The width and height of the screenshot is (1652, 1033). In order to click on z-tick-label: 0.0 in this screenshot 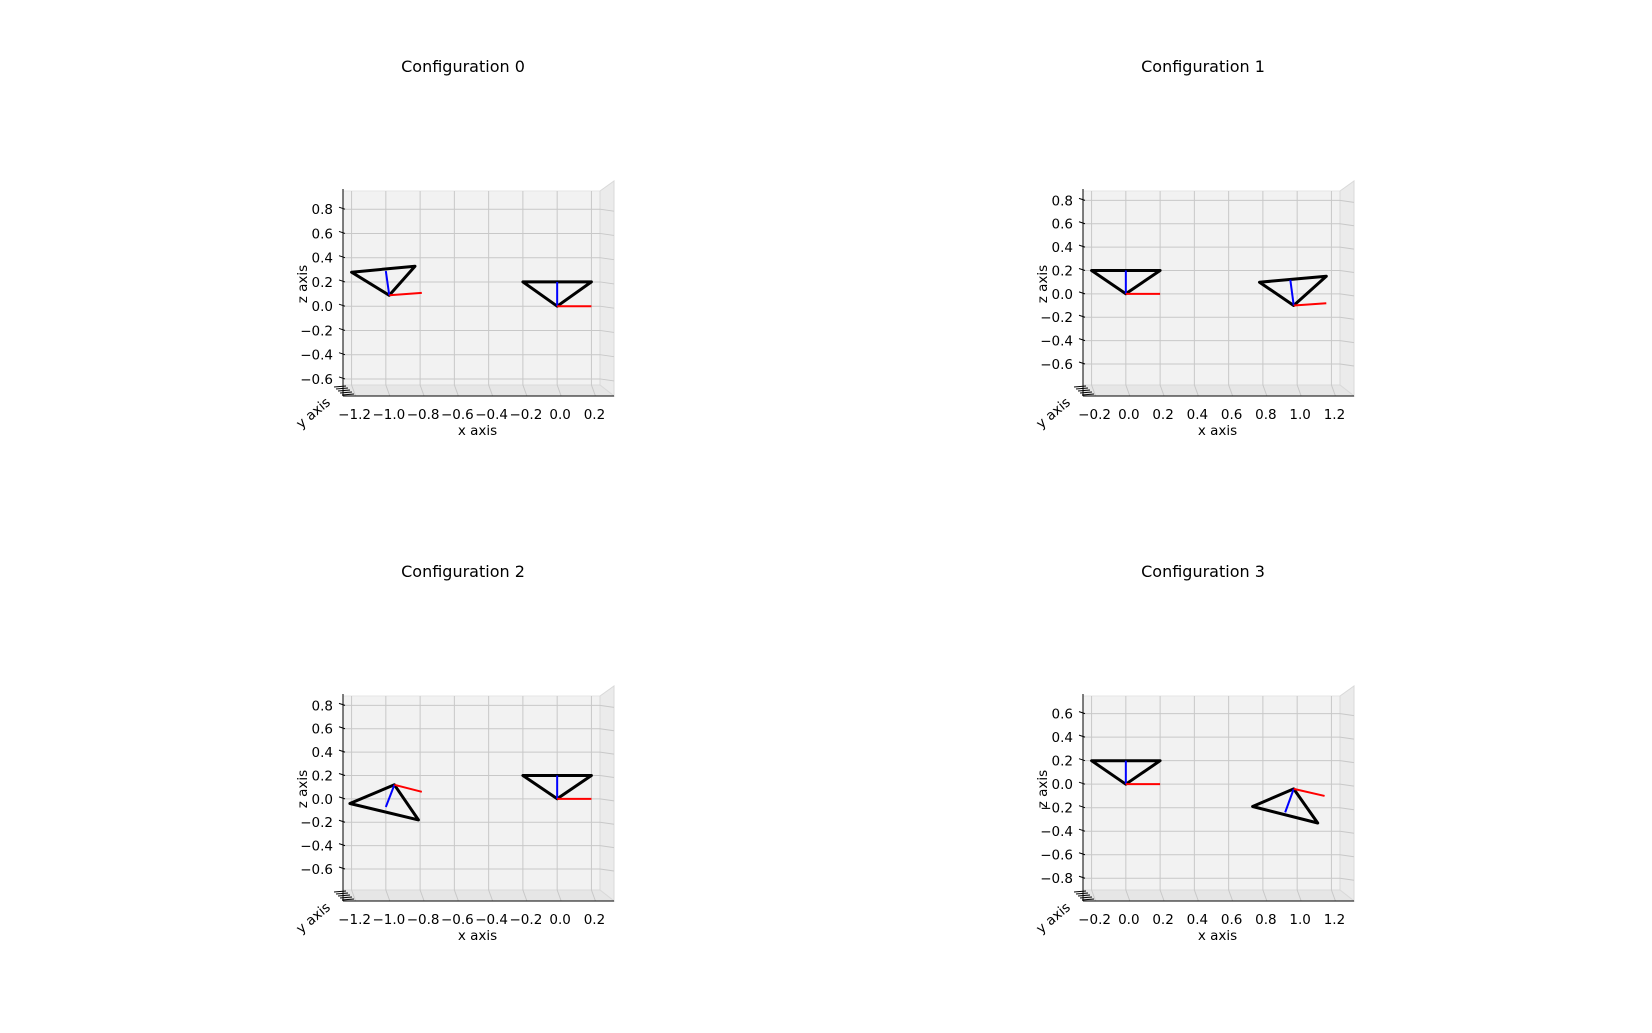, I will do `click(1062, 295)`.